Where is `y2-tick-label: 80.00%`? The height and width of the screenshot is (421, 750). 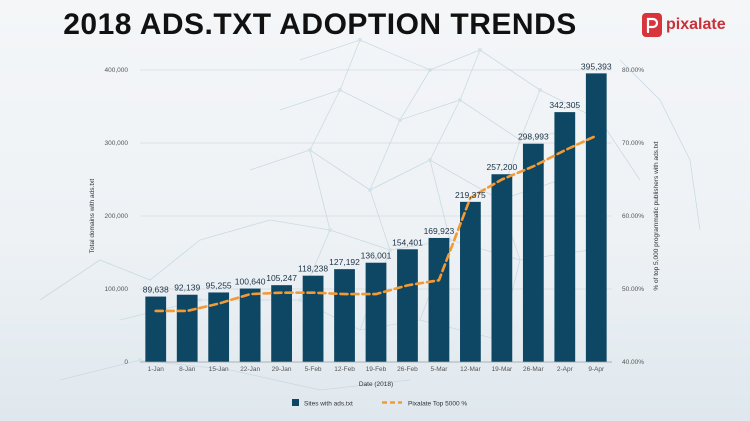 y2-tick-label: 80.00% is located at coordinates (633, 70).